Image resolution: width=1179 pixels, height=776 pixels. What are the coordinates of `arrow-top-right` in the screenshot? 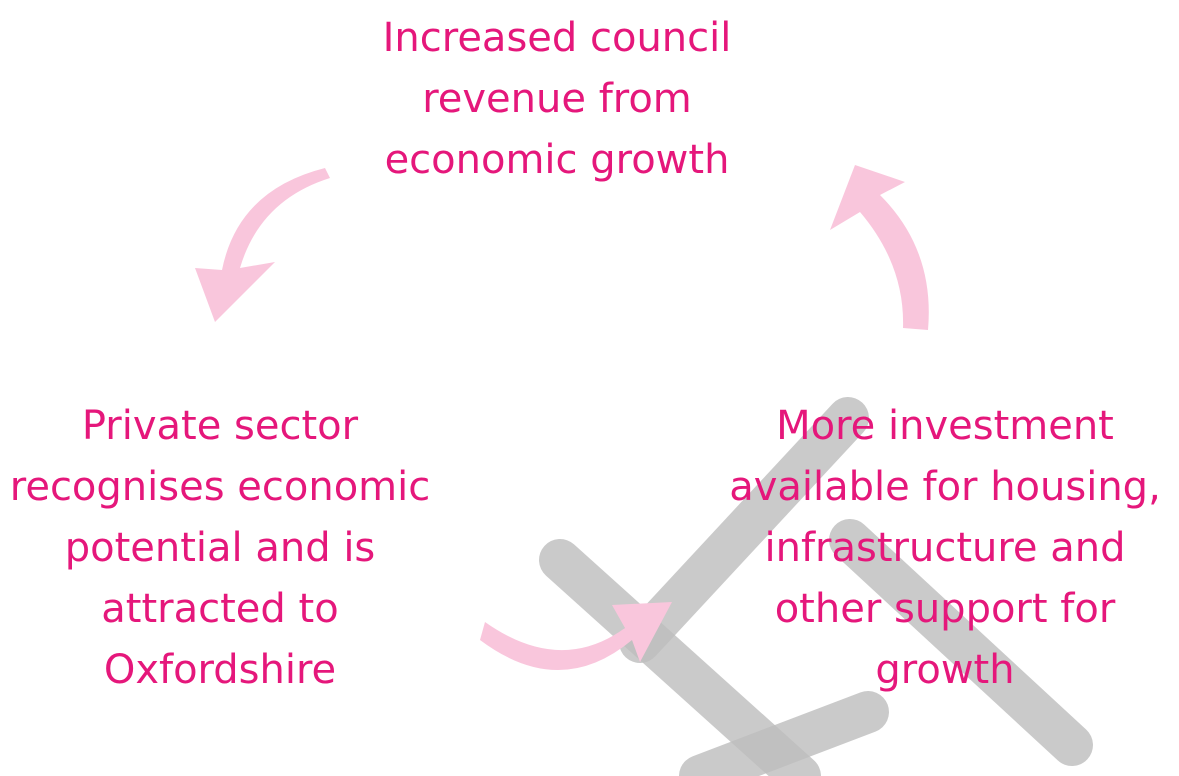 It's located at (879, 247).